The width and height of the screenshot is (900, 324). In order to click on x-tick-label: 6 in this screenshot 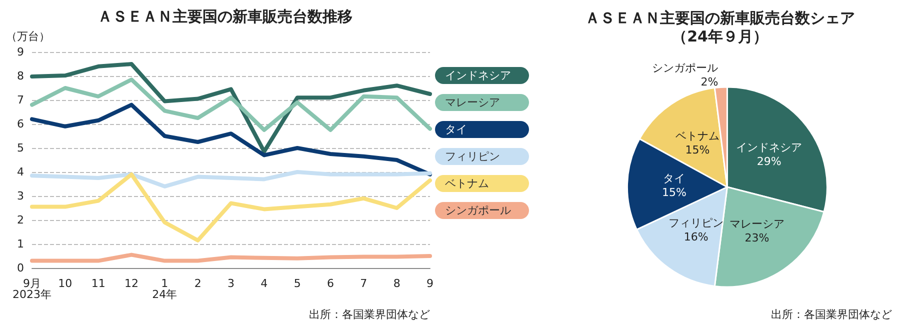, I will do `click(330, 283)`.